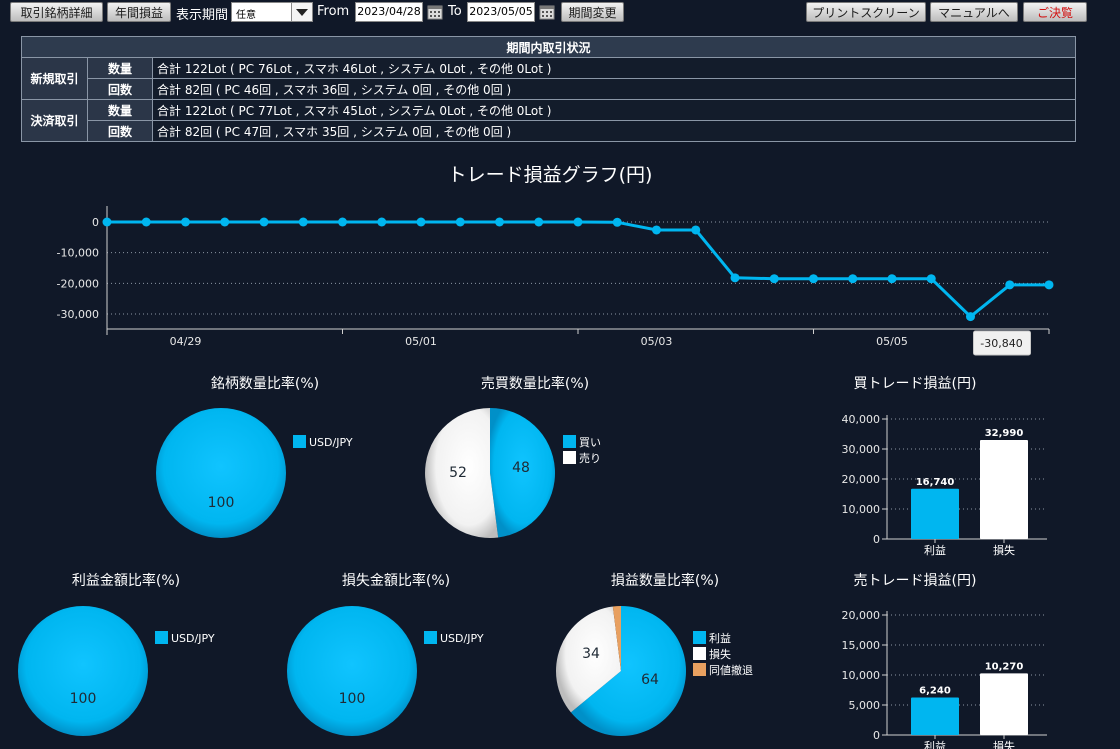 The image size is (1120, 749). I want to click on line-chart-title: トレード損益グラフ(円), so click(550, 175).